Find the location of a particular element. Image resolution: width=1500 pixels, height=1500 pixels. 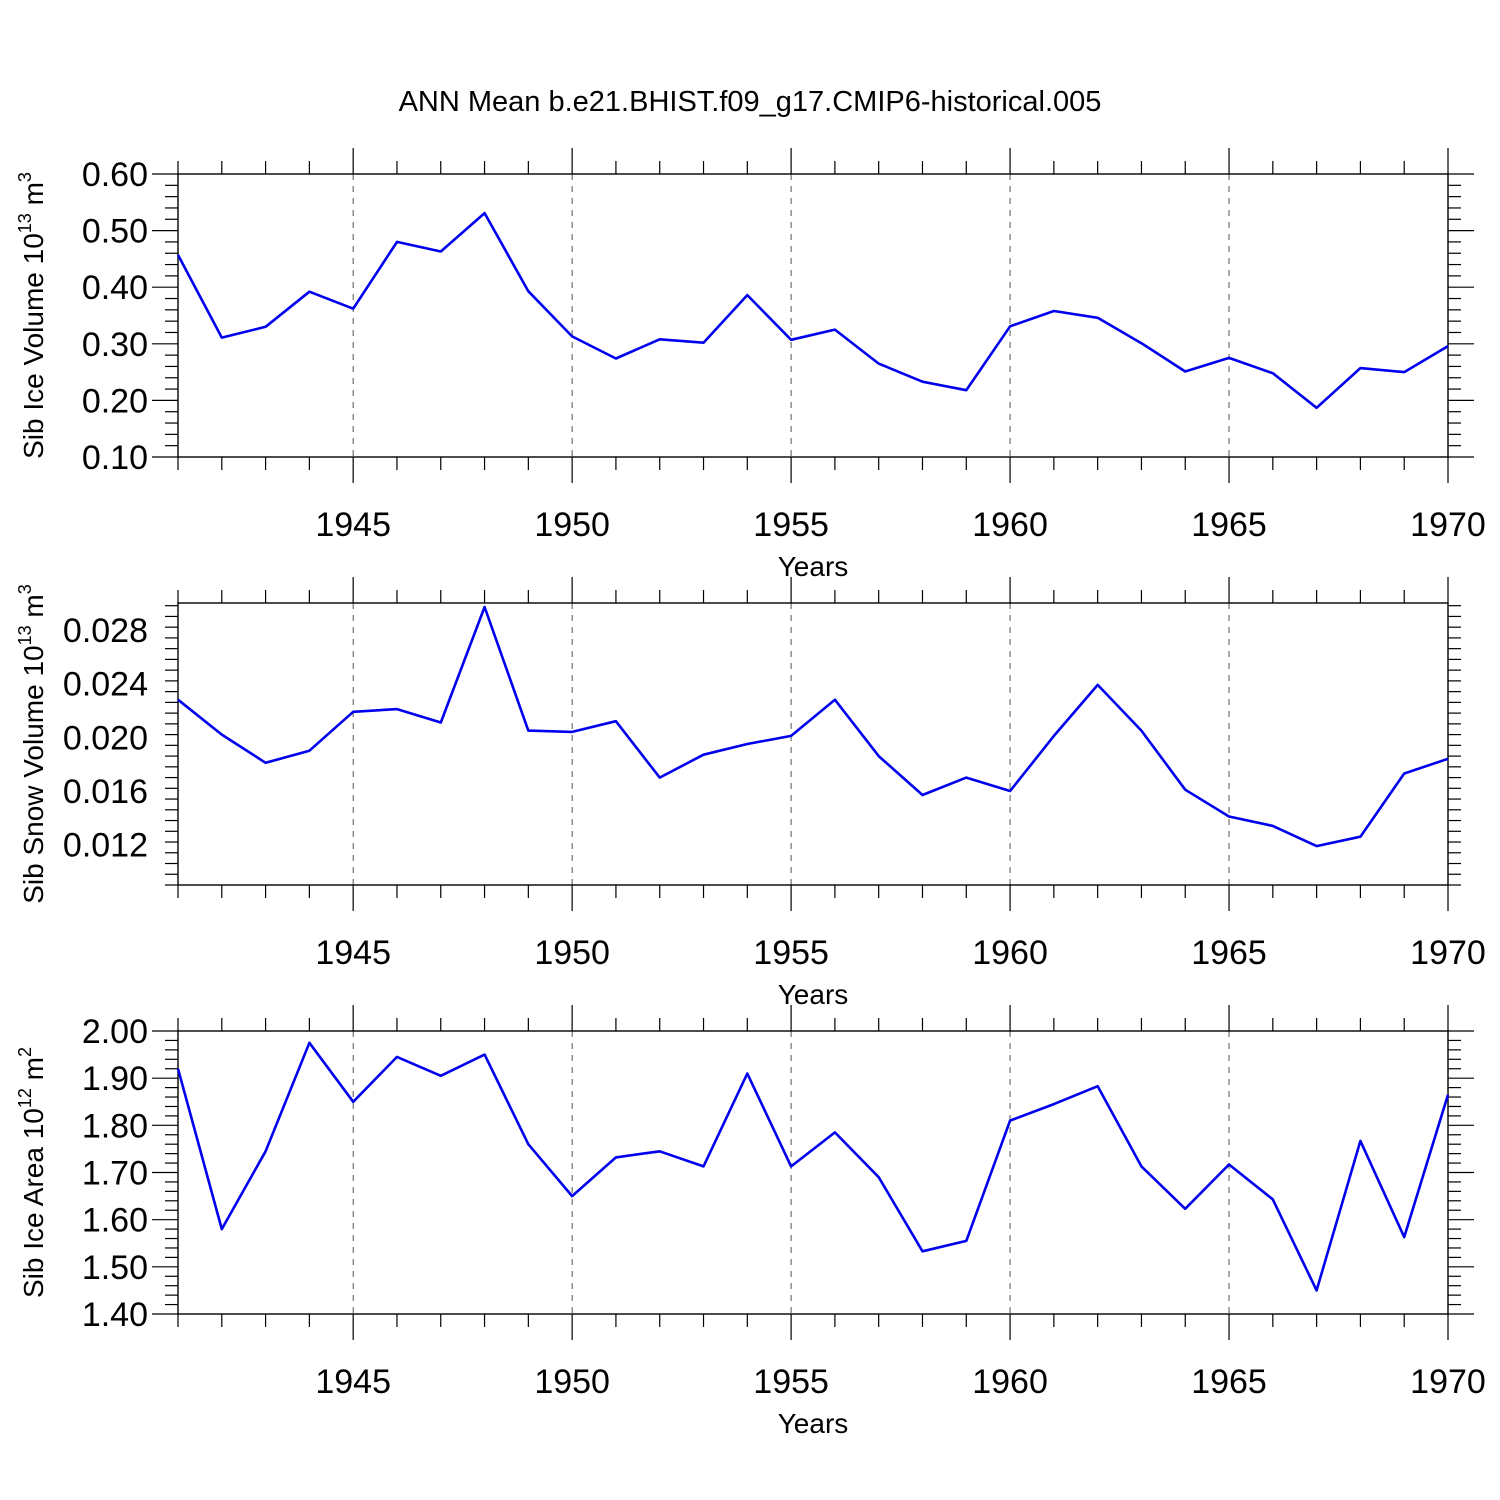

y-tick-label: 0.012 is located at coordinates (105, 846).